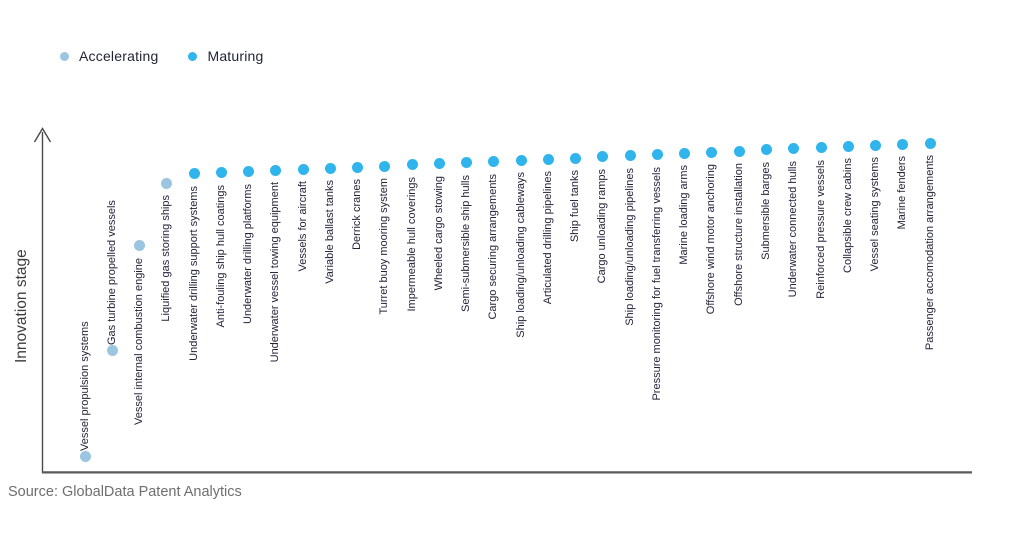  What do you see at coordinates (547, 238) in the screenshot?
I see `data-point-label: Articulated drilling pipelines` at bounding box center [547, 238].